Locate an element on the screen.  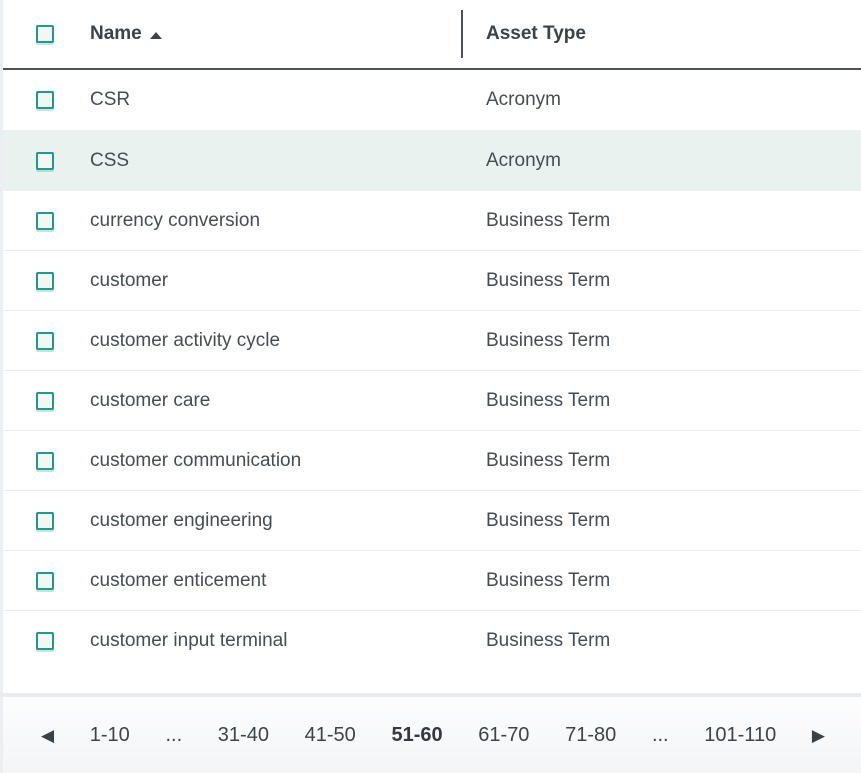
row-name-cell: currency conversion is located at coordinates (275, 221).